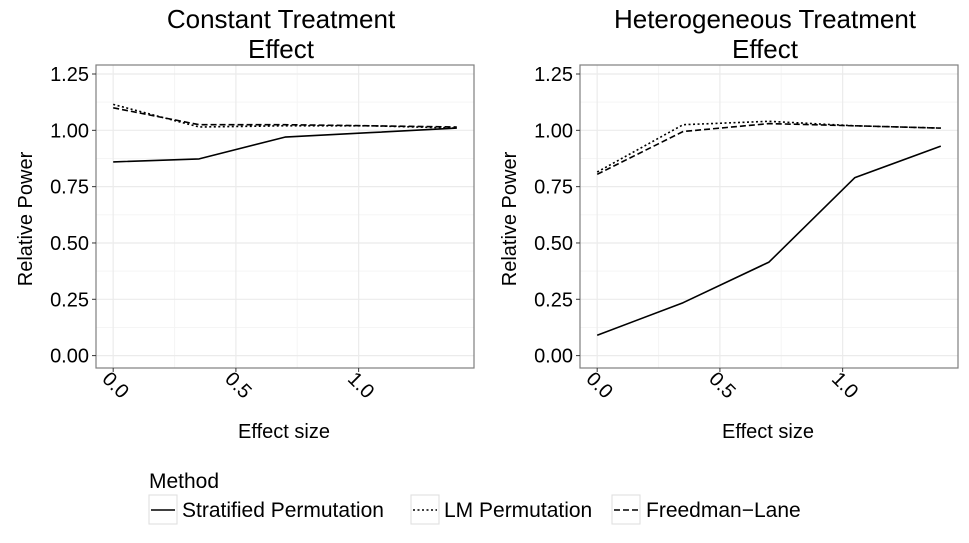 The height and width of the screenshot is (543, 969). Describe the element at coordinates (518, 510) in the screenshot. I see `legend-label: LM Permutation` at that location.